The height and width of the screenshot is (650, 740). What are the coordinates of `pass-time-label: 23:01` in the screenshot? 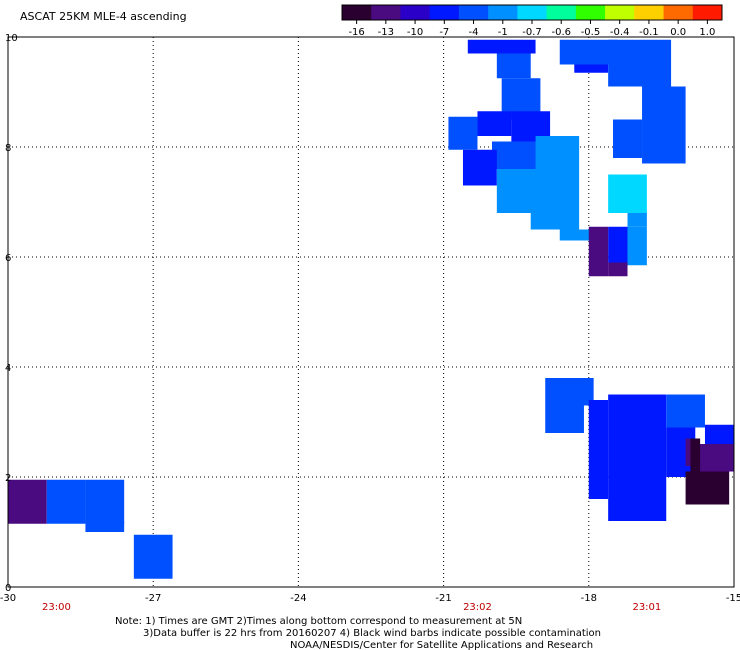 It's located at (646, 607).